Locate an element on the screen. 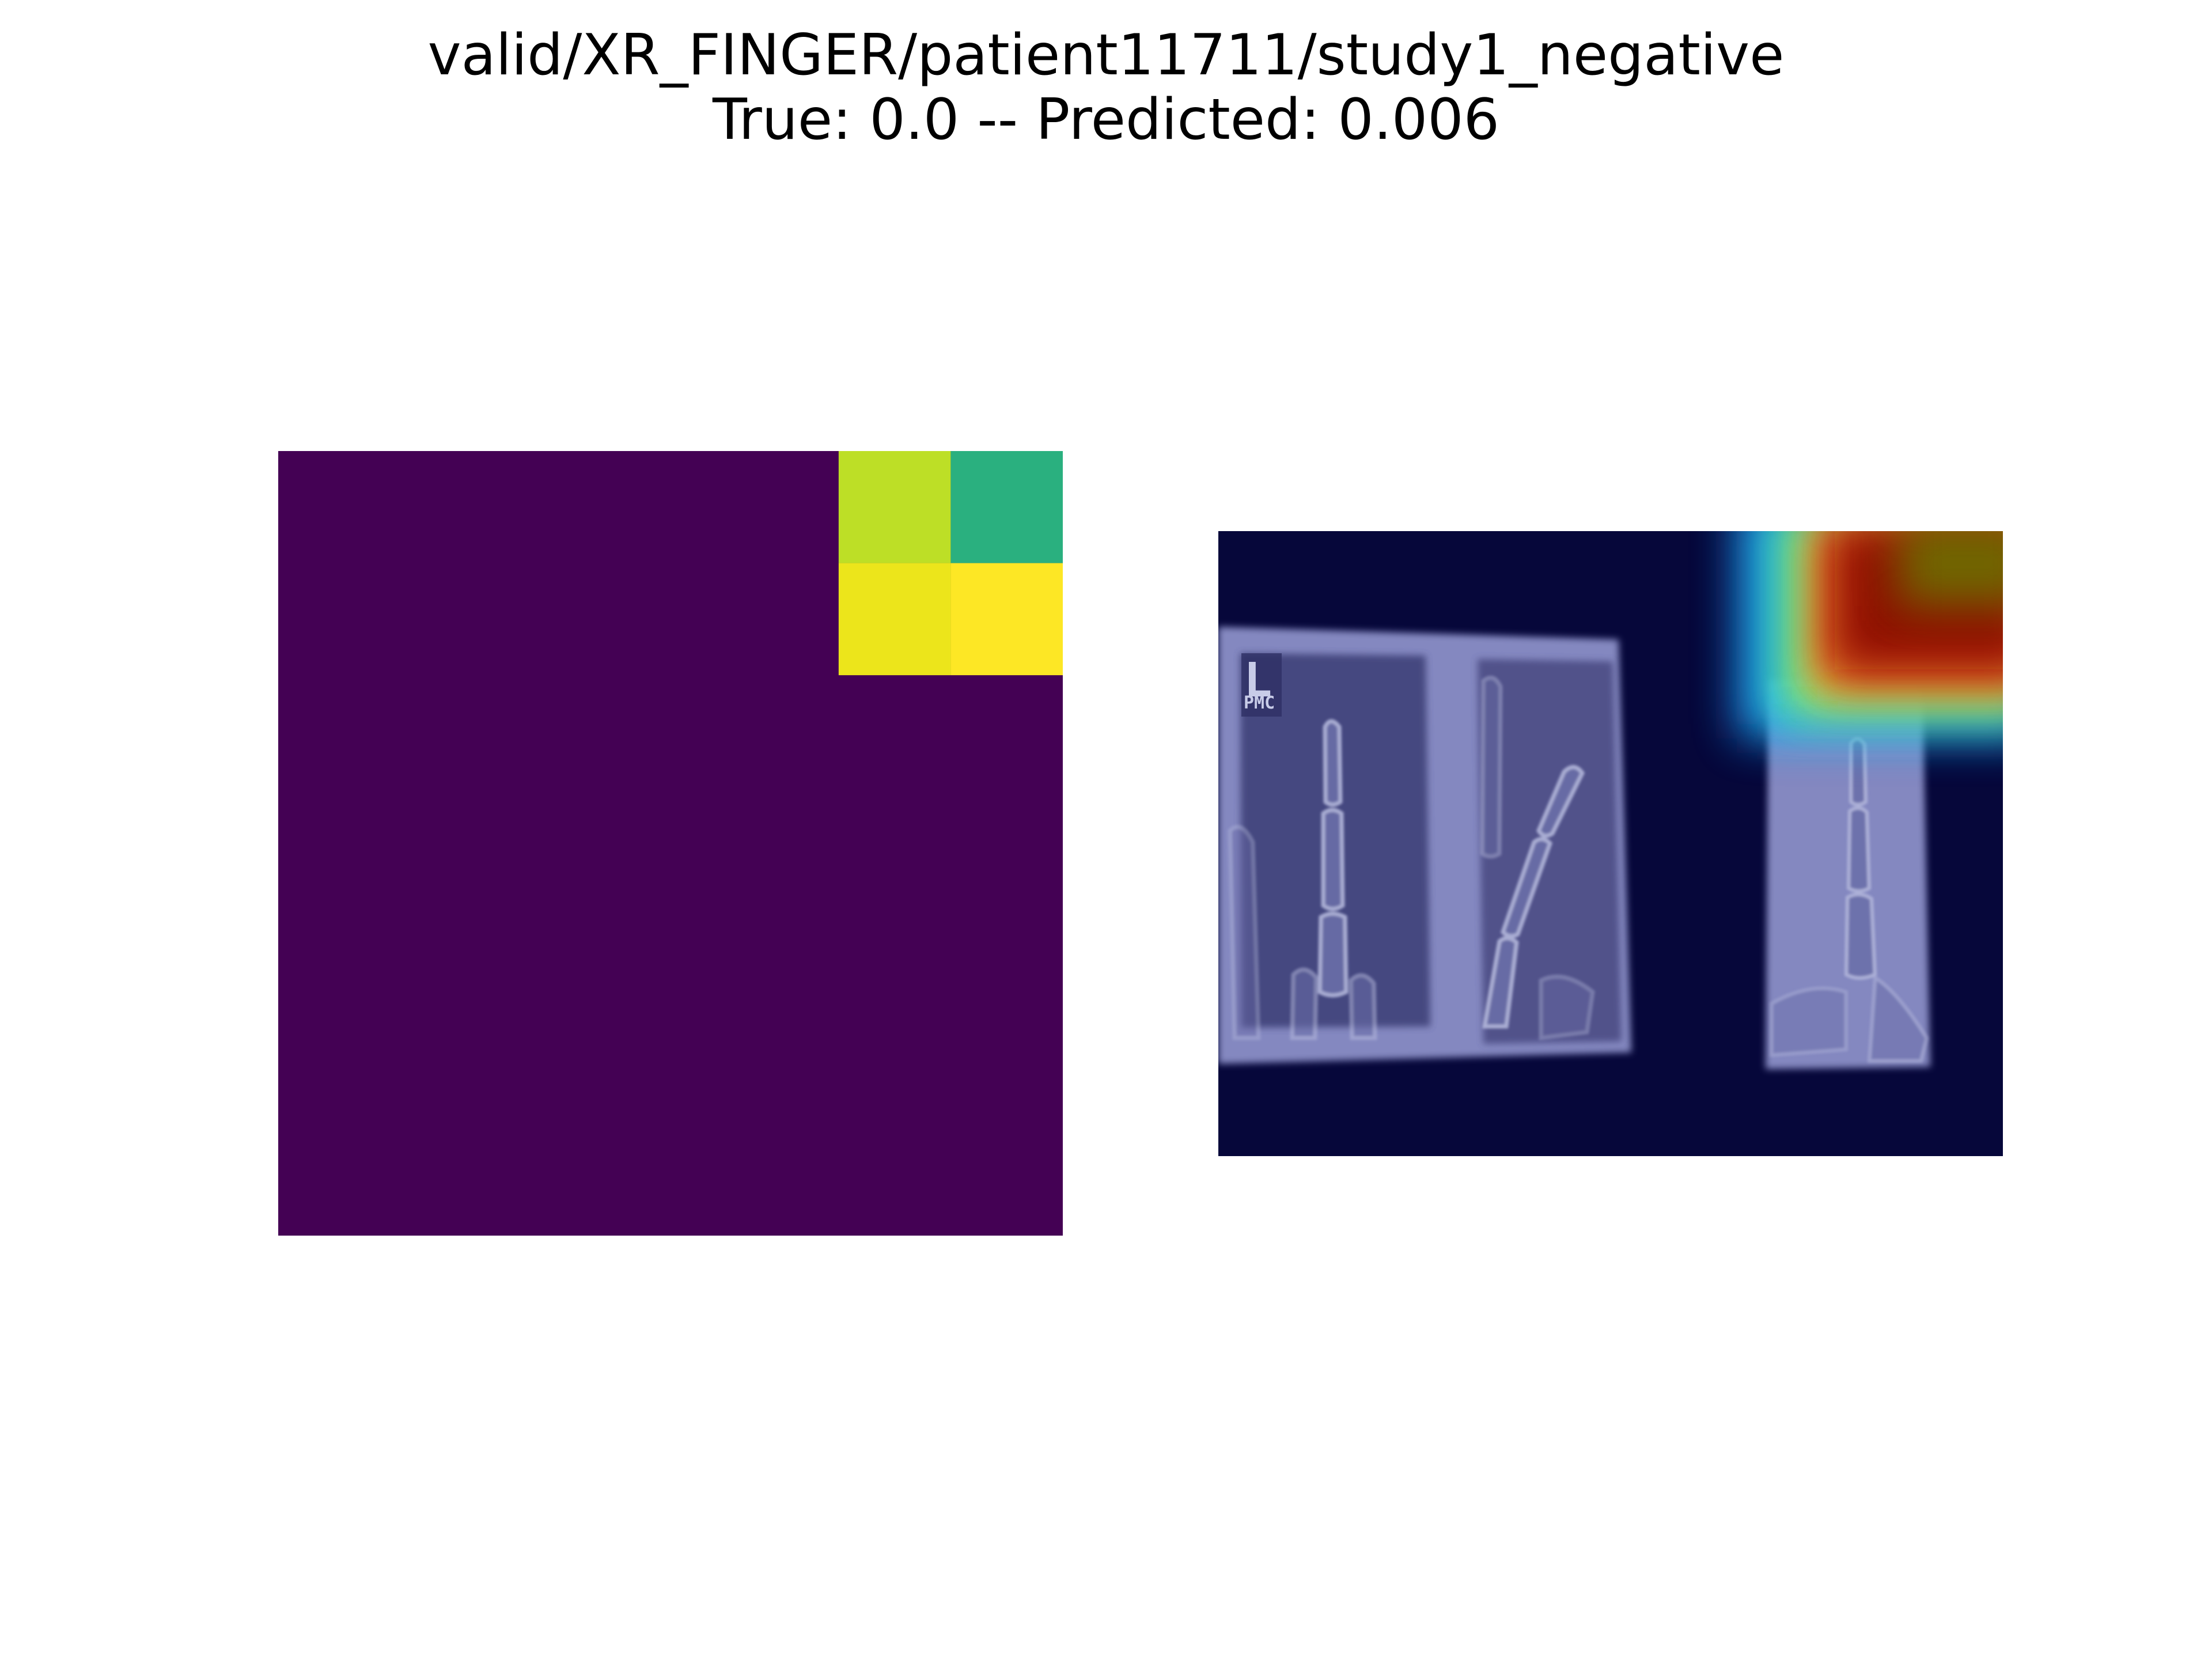 The image size is (2212, 1659). finger-bones-pa is located at coordinates (1302, 879).